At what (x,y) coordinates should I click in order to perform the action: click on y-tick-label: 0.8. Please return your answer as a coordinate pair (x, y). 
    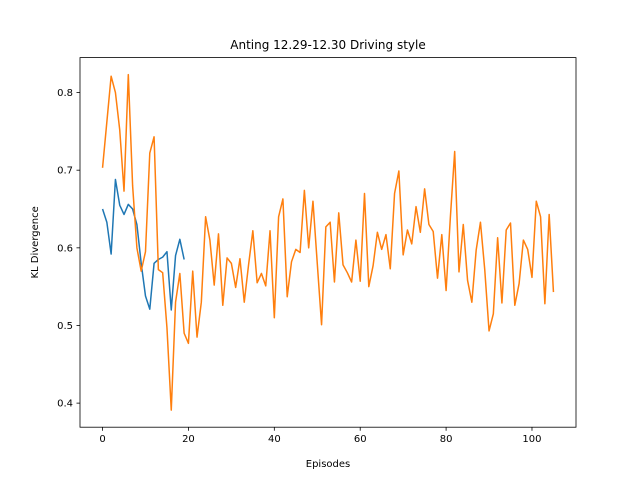
    Looking at the image, I should click on (65, 93).